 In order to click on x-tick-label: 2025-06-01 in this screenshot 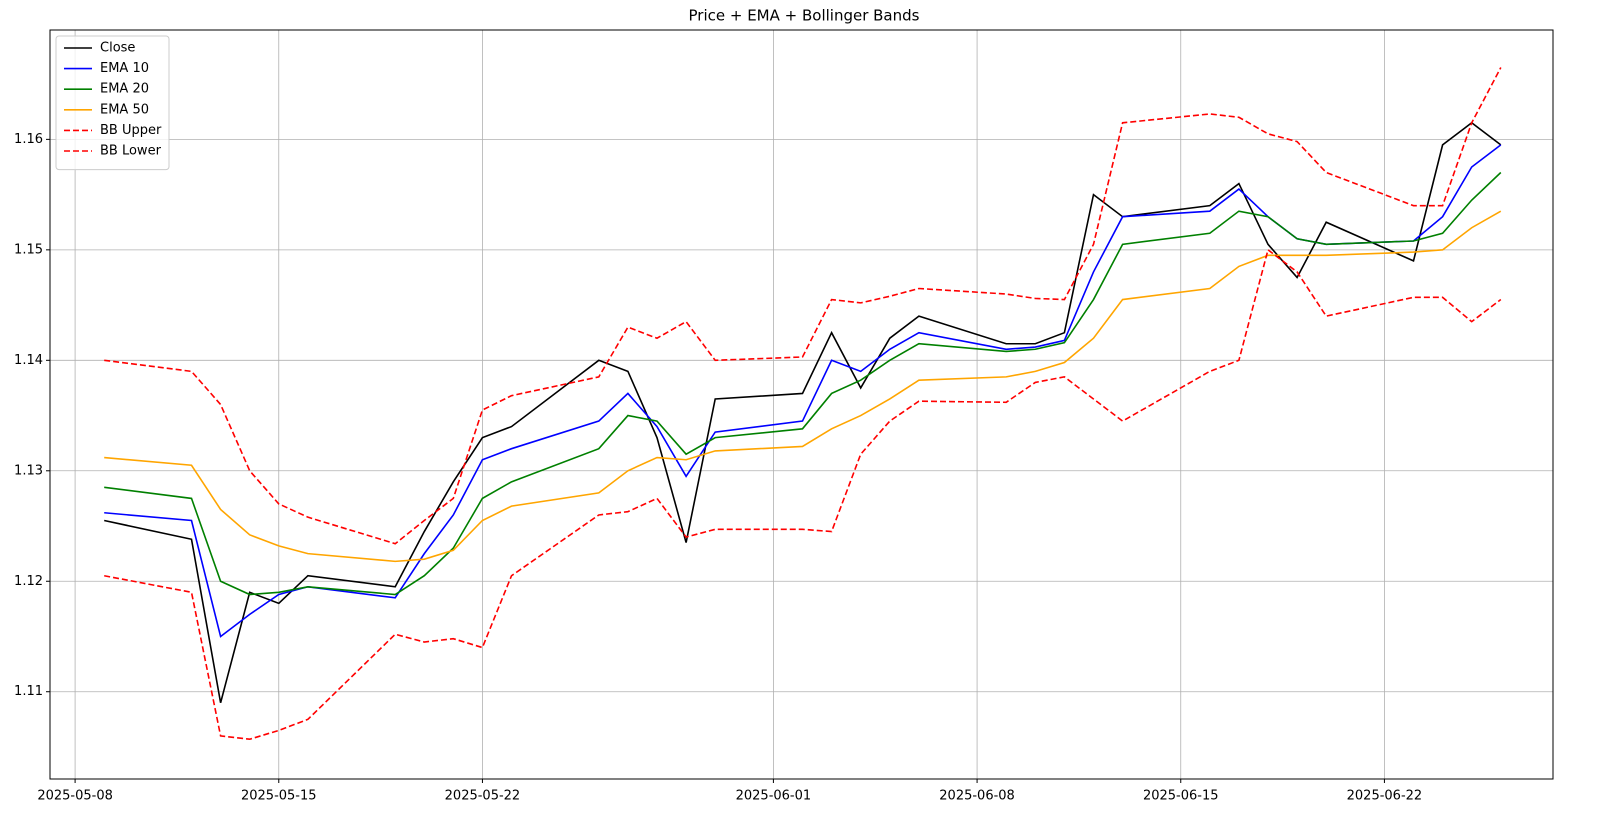, I will do `click(774, 796)`.